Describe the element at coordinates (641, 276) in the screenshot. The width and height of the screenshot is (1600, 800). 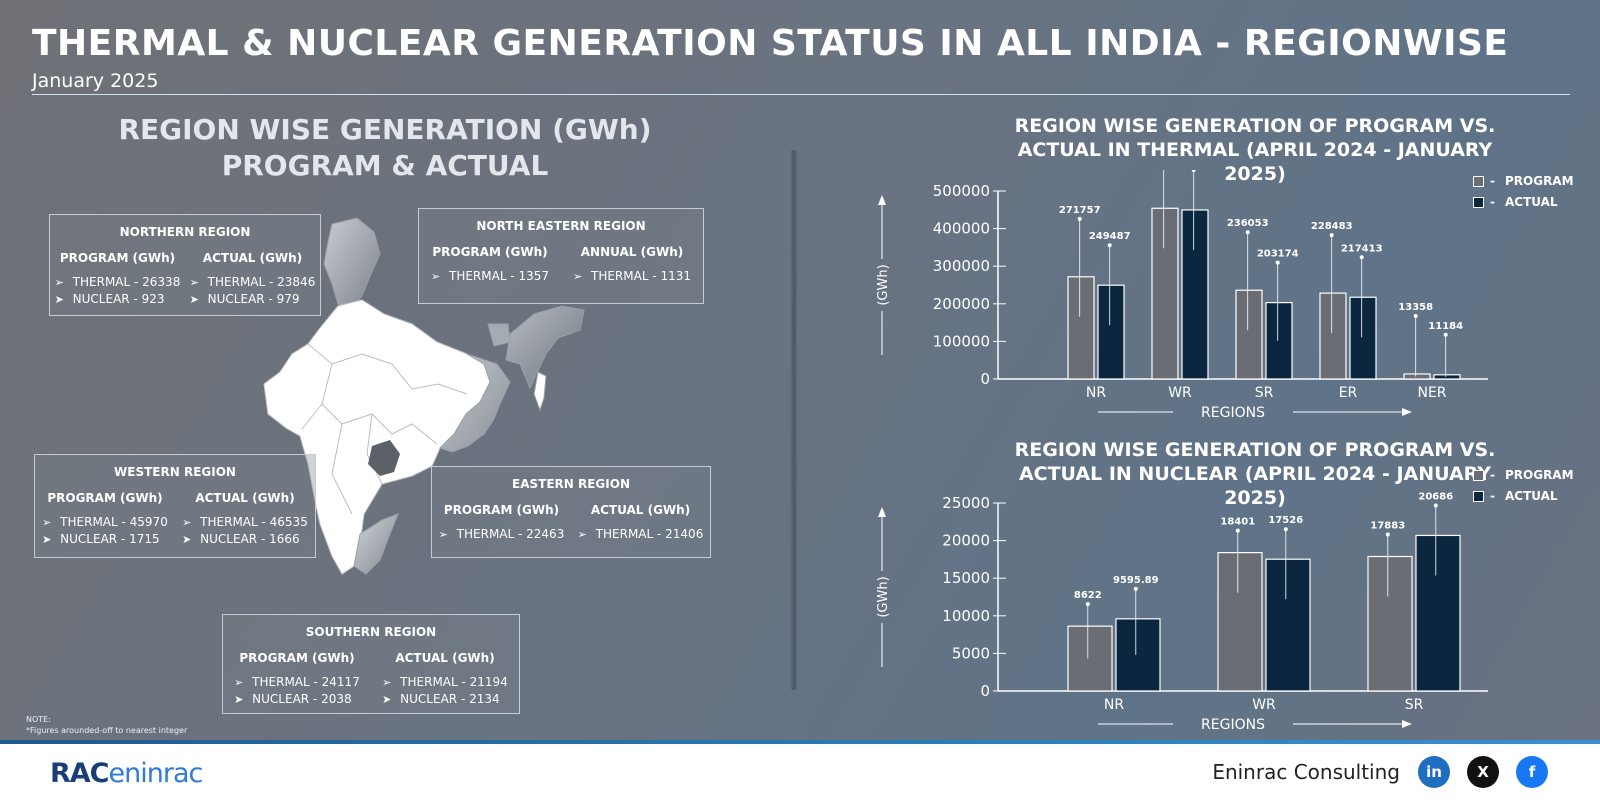
I see `region-value: THERMAL - 1131` at that location.